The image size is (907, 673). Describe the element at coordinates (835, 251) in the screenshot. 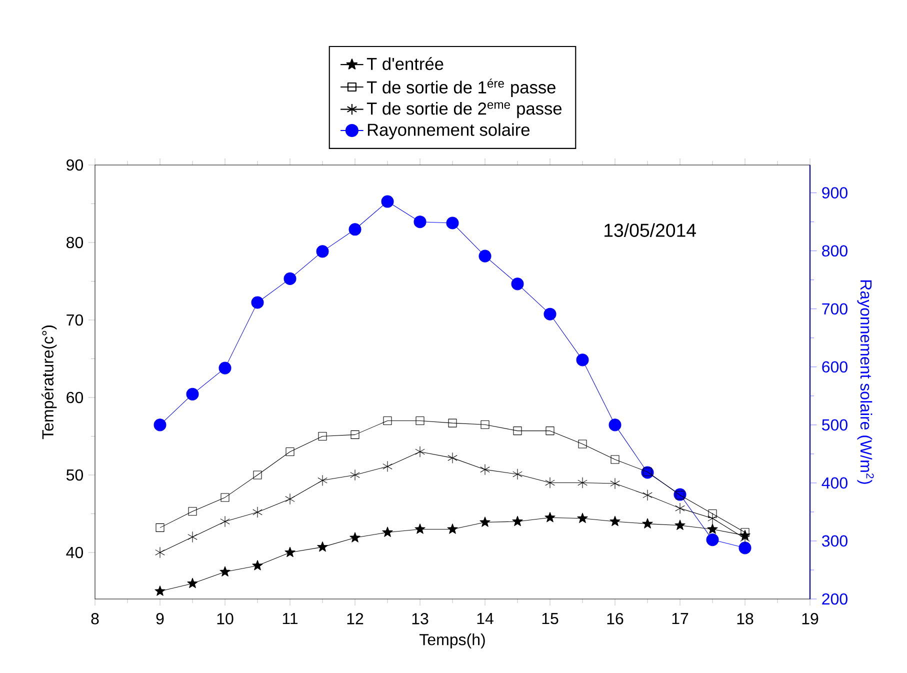

I see `y2-tick-label: 800` at that location.